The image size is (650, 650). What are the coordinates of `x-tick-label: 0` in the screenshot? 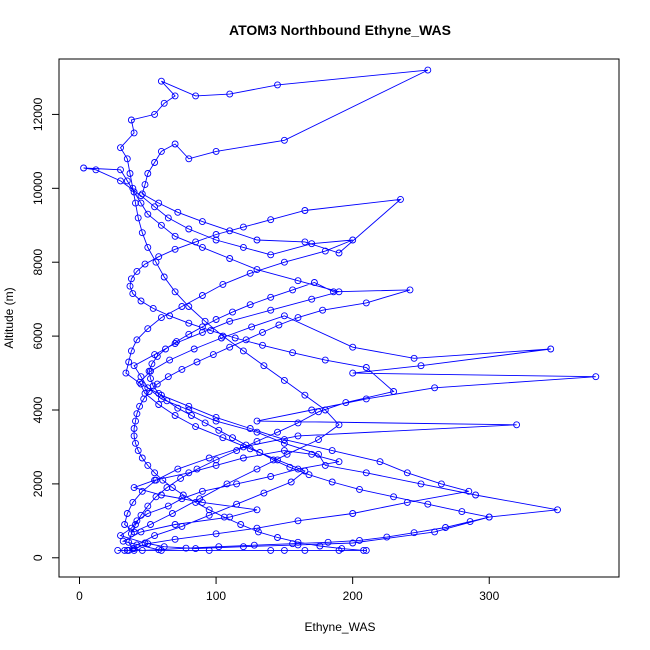 It's located at (79, 596).